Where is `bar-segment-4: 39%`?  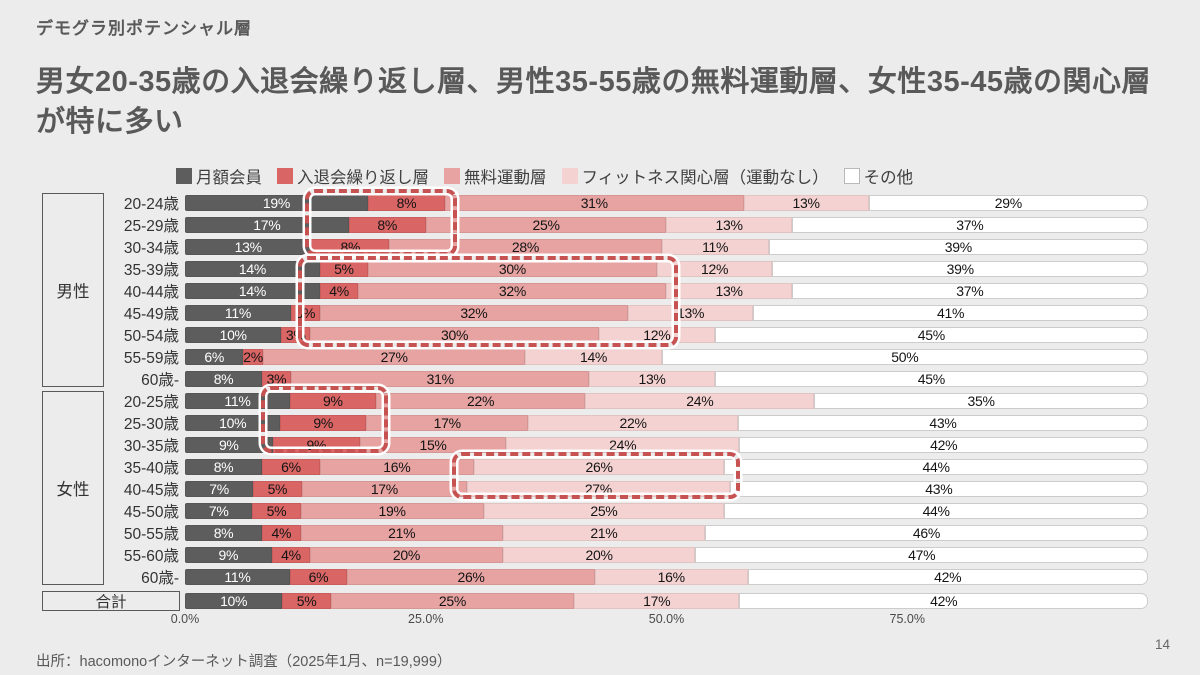
bar-segment-4: 39% is located at coordinates (960, 269).